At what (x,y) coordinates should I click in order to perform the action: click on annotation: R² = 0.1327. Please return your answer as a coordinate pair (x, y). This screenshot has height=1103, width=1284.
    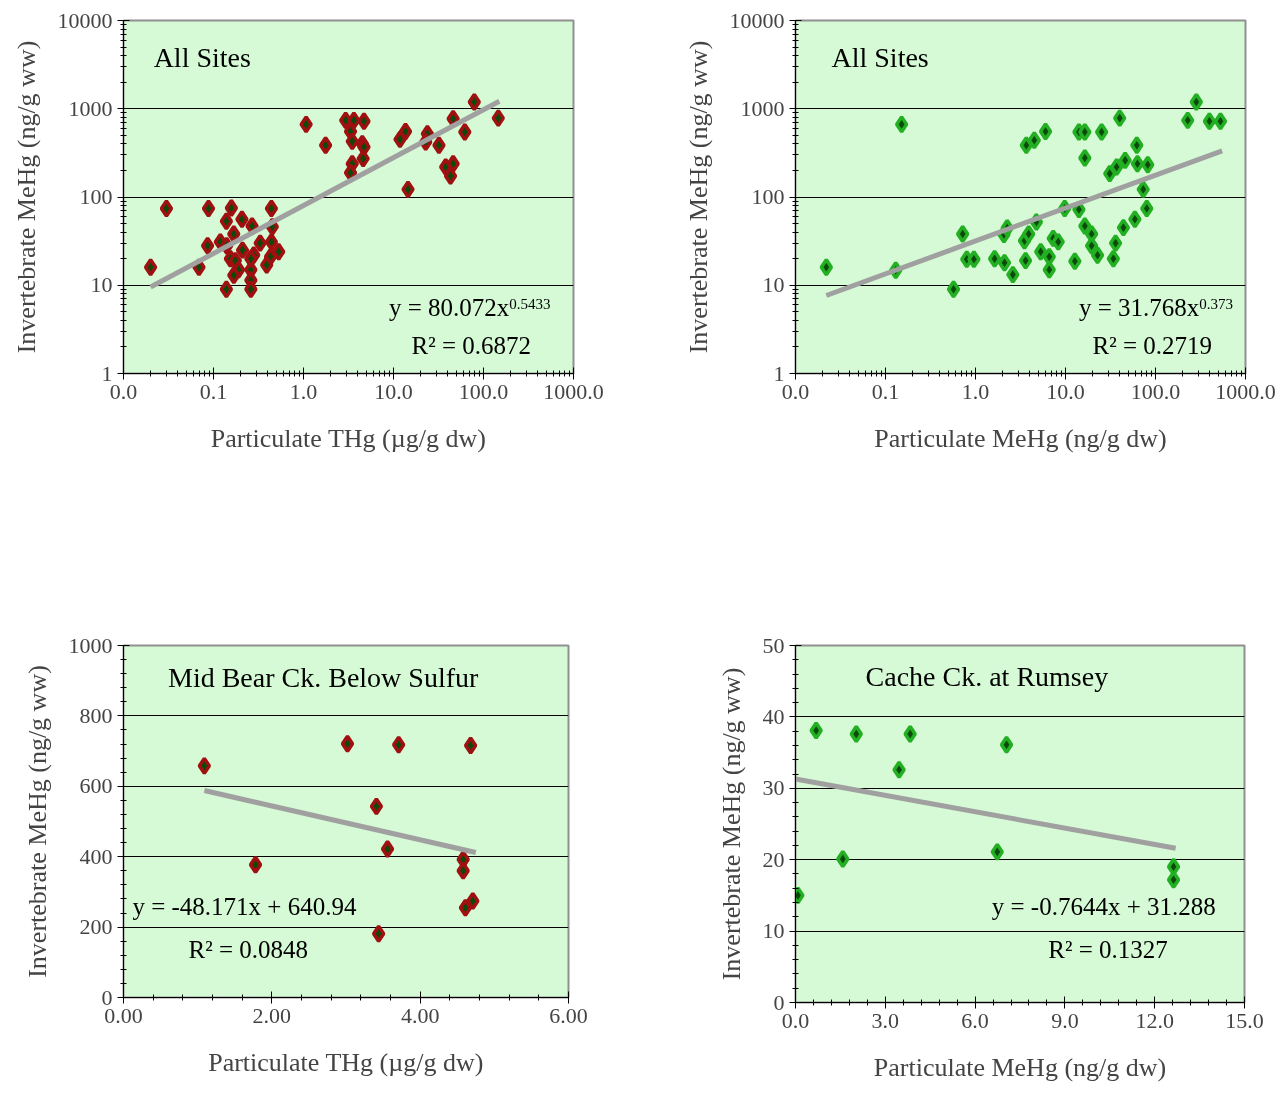
    Looking at the image, I should click on (1108, 950).